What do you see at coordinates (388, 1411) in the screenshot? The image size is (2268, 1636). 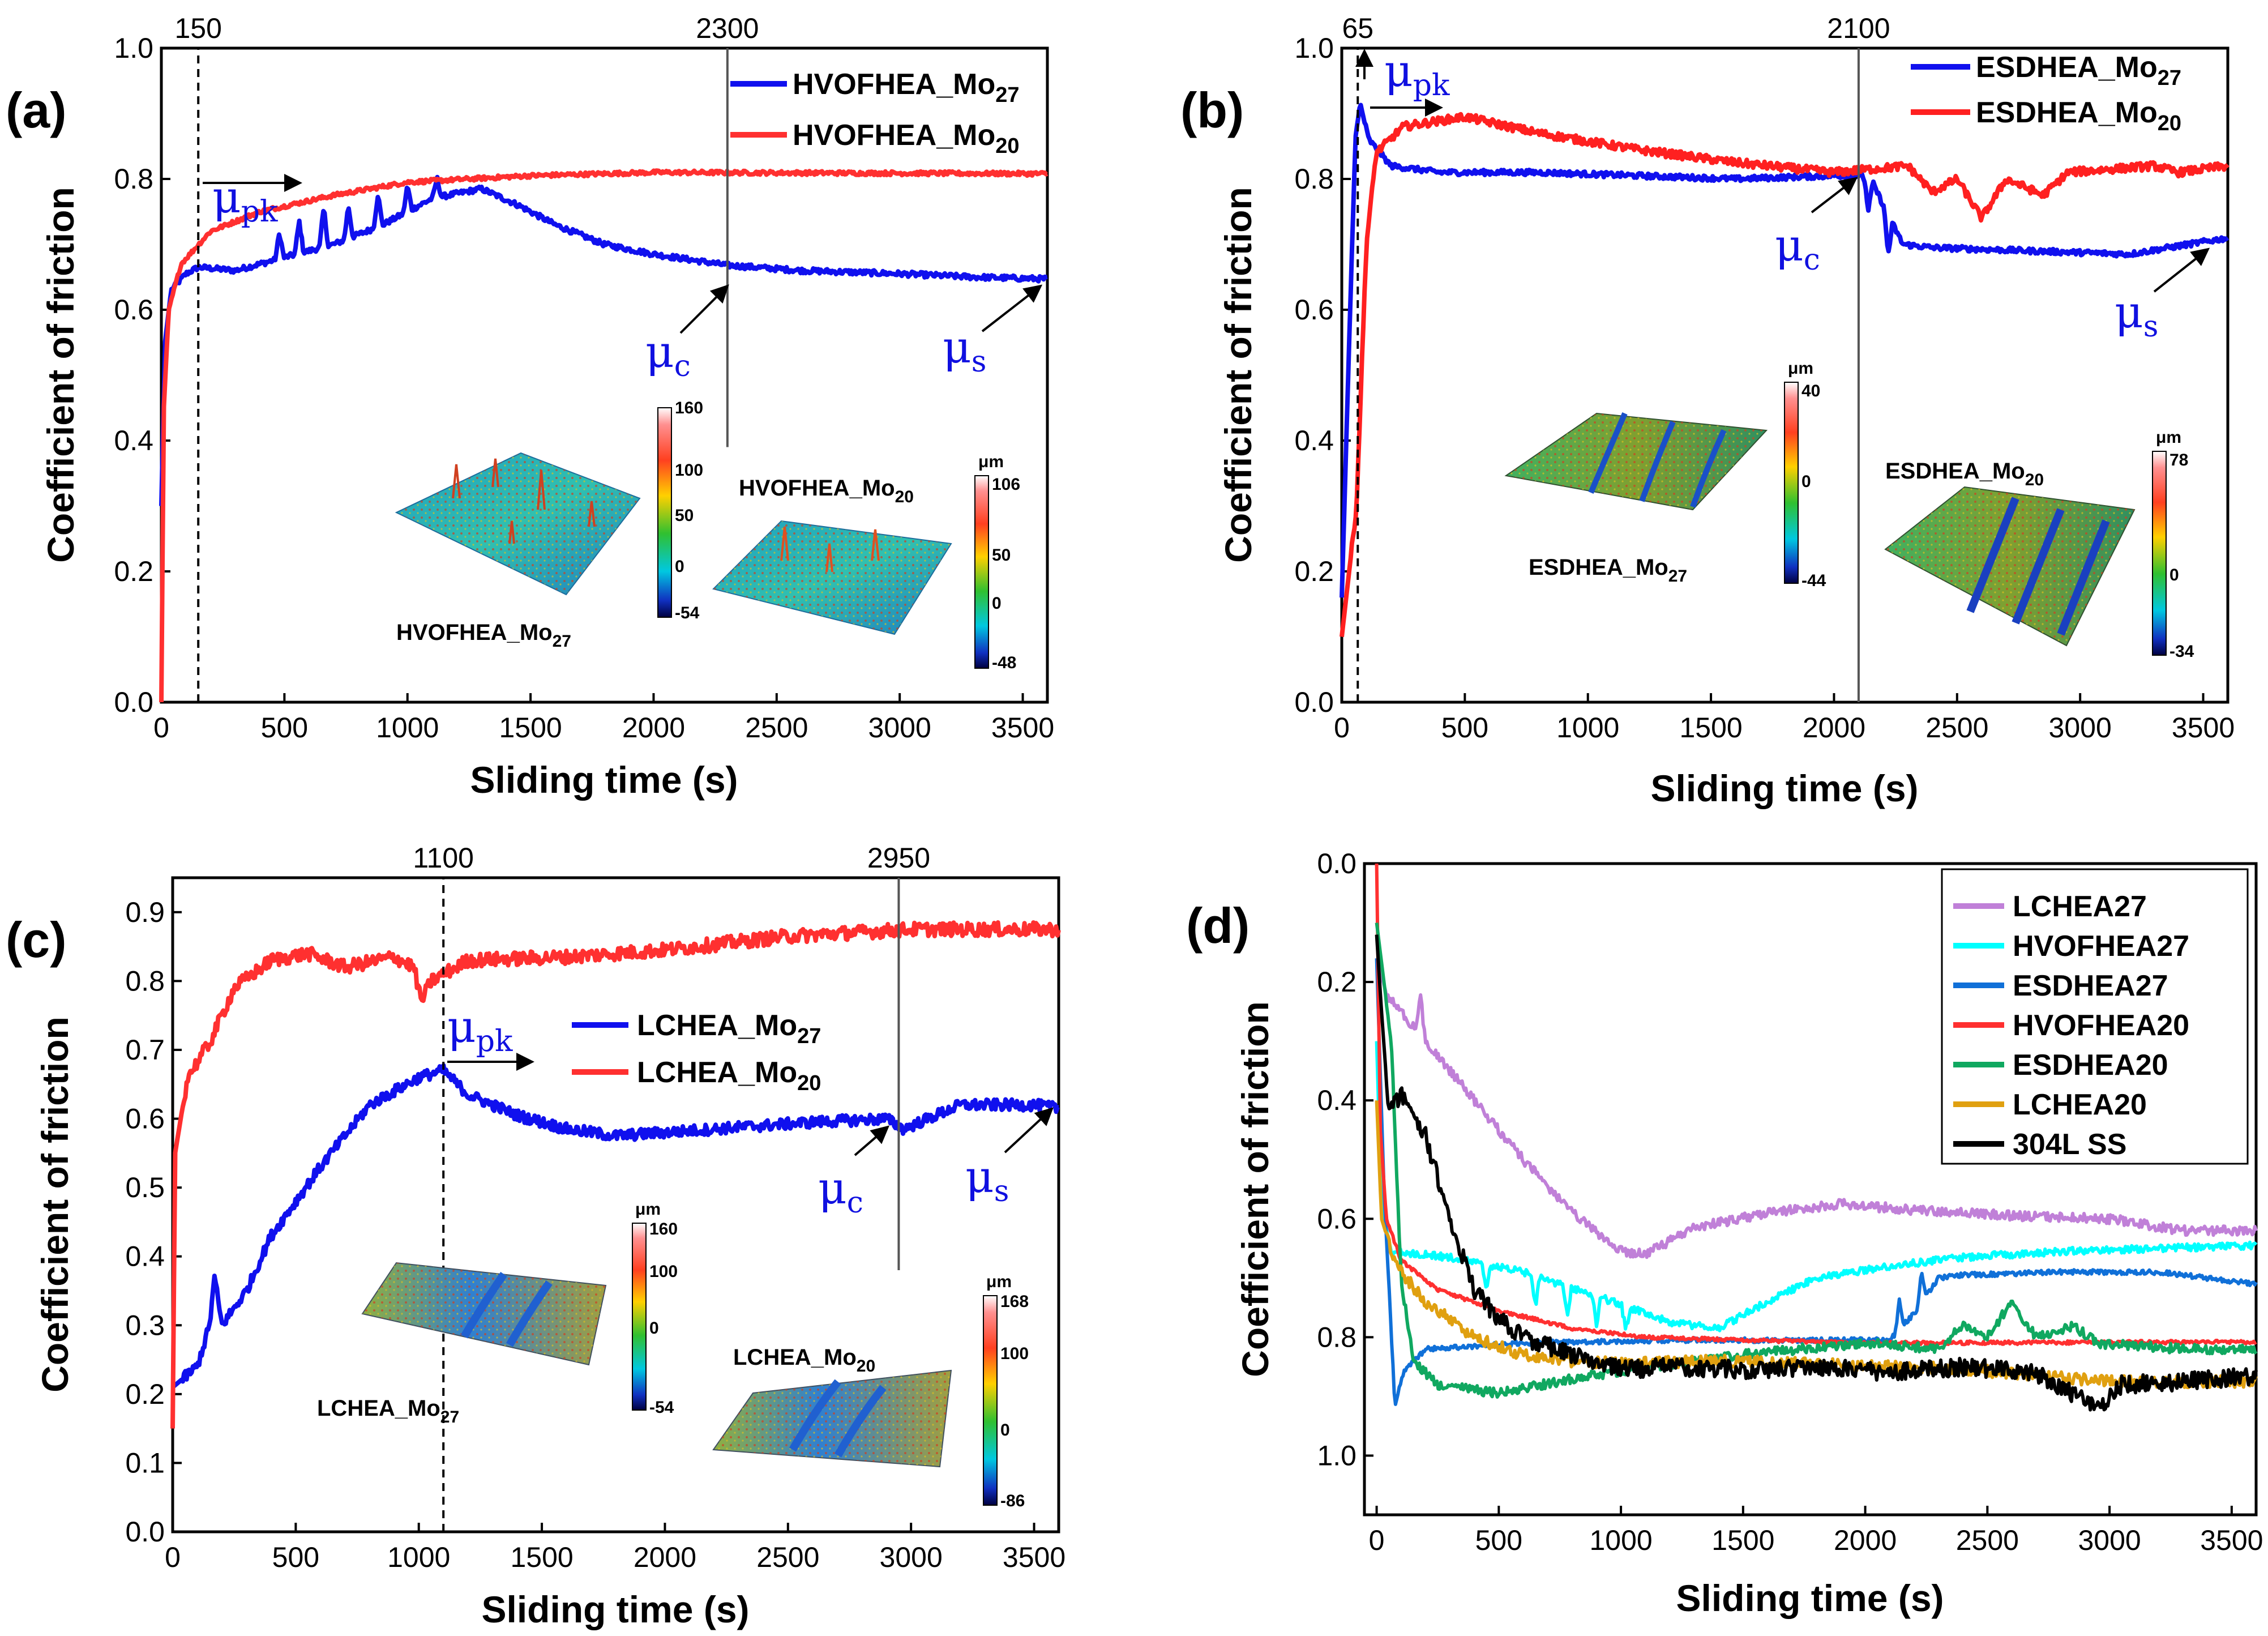 I see `inset-caption-c-27: LCHEA_Mo27` at bounding box center [388, 1411].